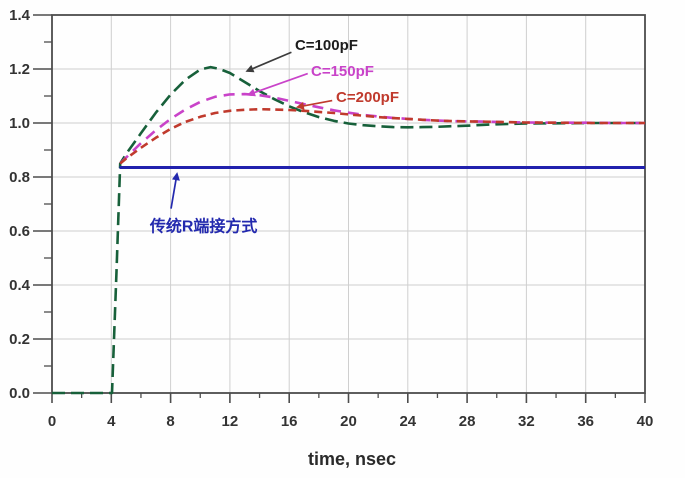 The width and height of the screenshot is (685, 478). What do you see at coordinates (348, 421) in the screenshot?
I see `x-tick-label: 20` at bounding box center [348, 421].